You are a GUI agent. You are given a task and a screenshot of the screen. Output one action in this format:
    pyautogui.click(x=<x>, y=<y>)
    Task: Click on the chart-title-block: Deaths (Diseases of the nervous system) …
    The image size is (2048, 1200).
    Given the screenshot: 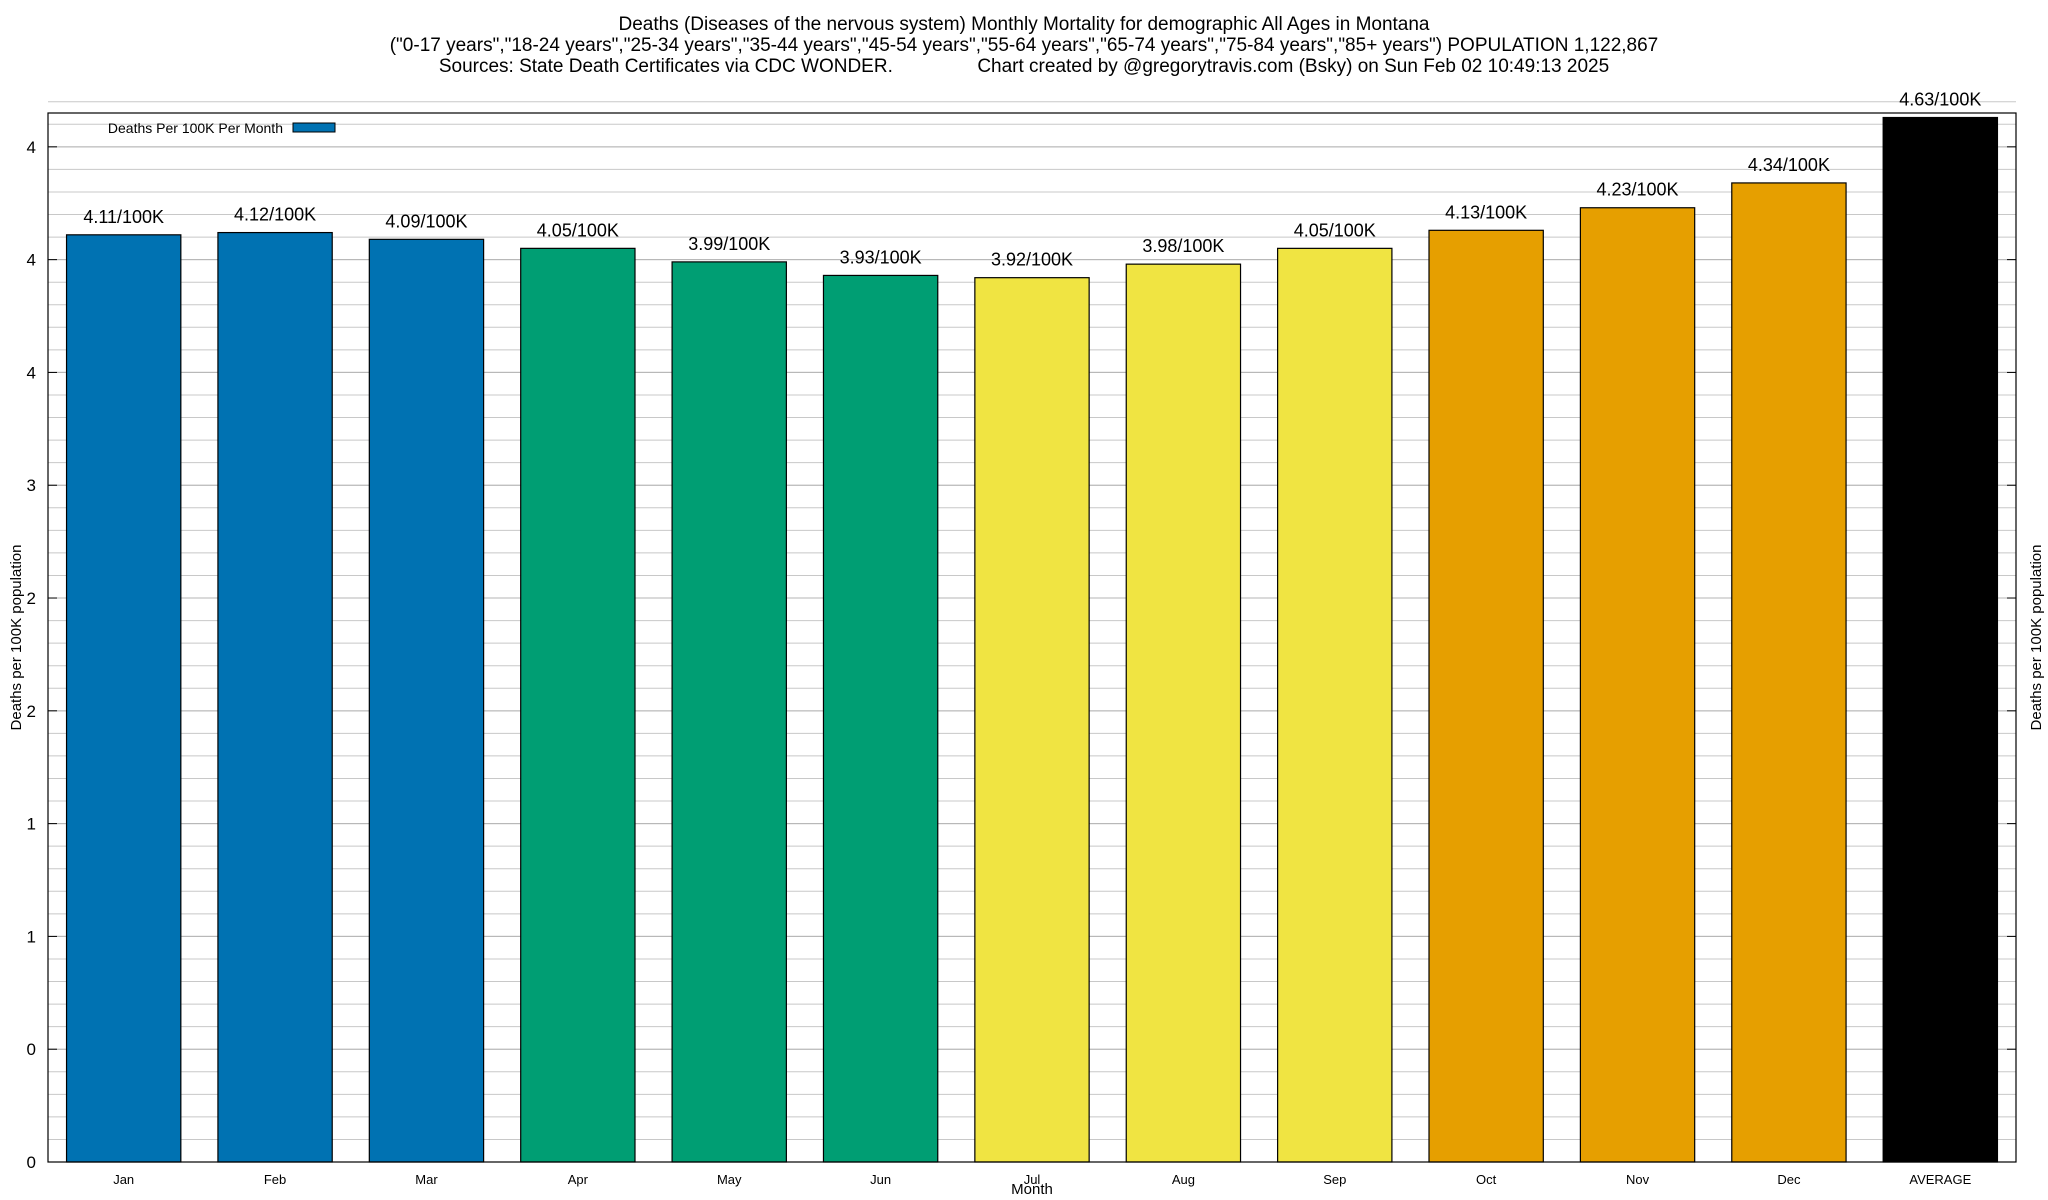 What is the action you would take?
    pyautogui.click(x=1024, y=45)
    